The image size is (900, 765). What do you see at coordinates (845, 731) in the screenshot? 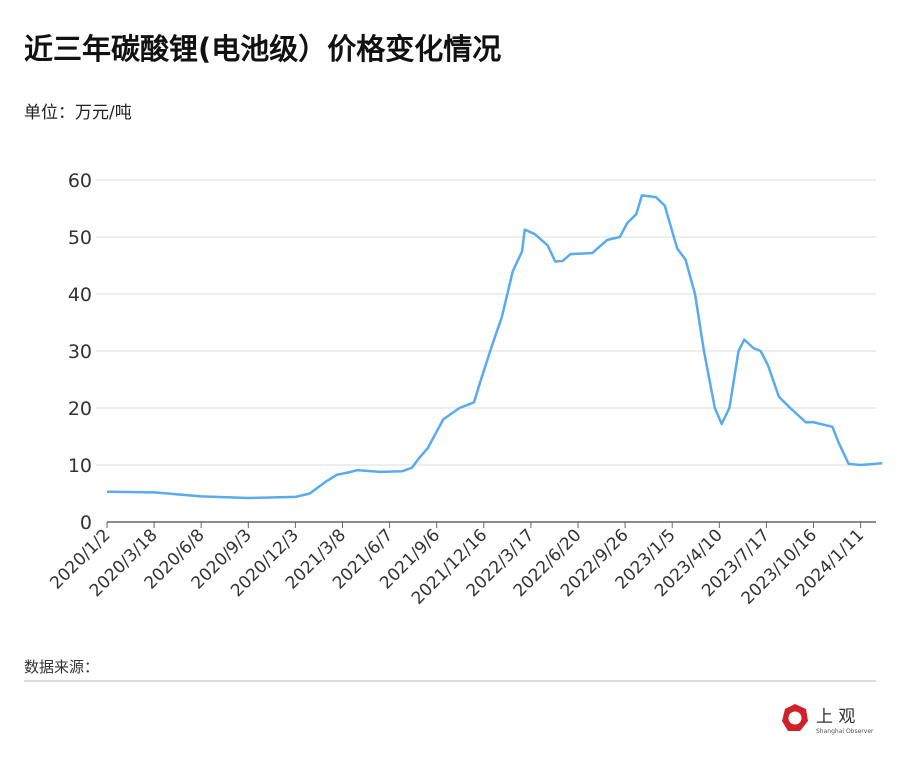
I see `svg-text: Shanghai Observer` at bounding box center [845, 731].